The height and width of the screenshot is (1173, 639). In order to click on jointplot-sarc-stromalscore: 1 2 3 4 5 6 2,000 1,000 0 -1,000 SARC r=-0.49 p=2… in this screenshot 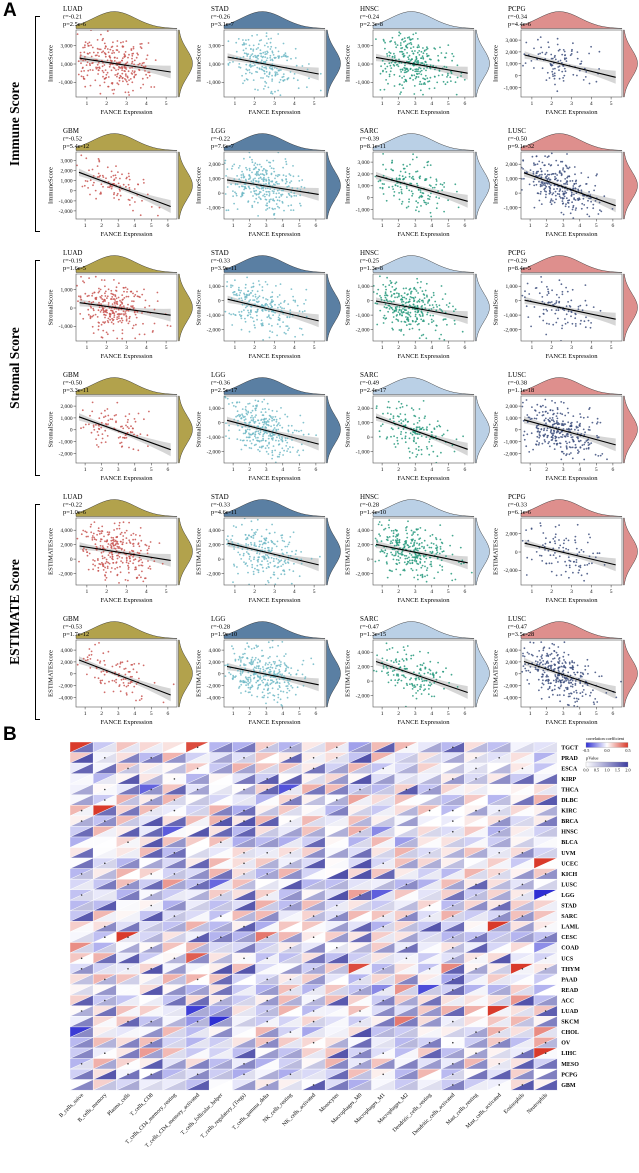, I will do `click(417, 429)`.